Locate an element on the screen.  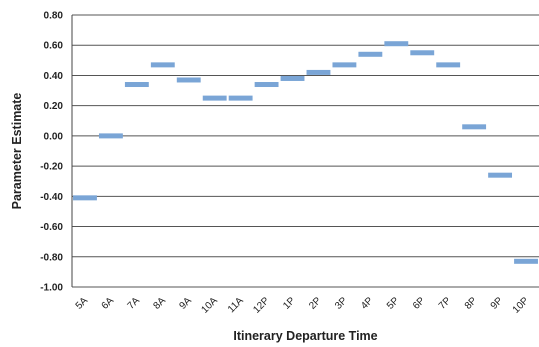
x-tick-label: 6A is located at coordinates (108, 303).